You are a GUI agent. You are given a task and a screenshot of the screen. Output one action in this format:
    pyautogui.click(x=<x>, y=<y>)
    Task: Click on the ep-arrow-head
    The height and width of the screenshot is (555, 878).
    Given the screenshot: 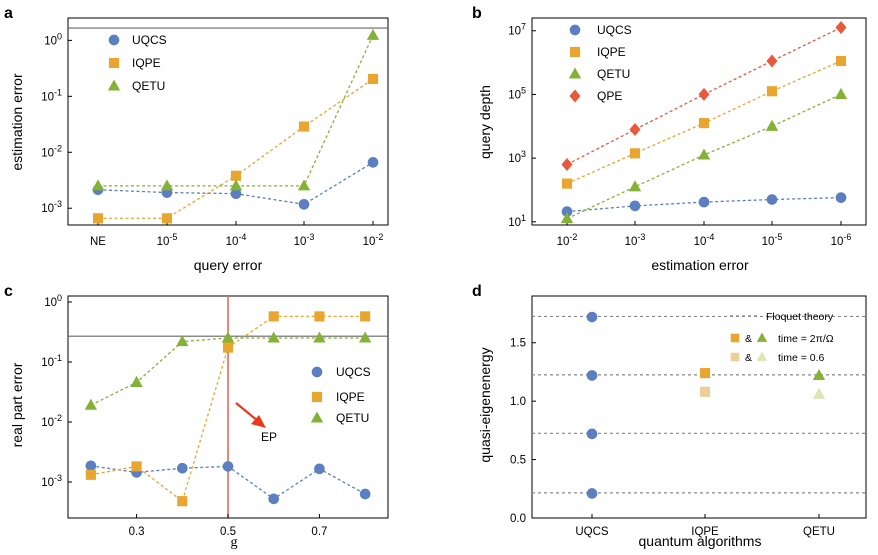 What is the action you would take?
    pyautogui.click(x=258, y=421)
    